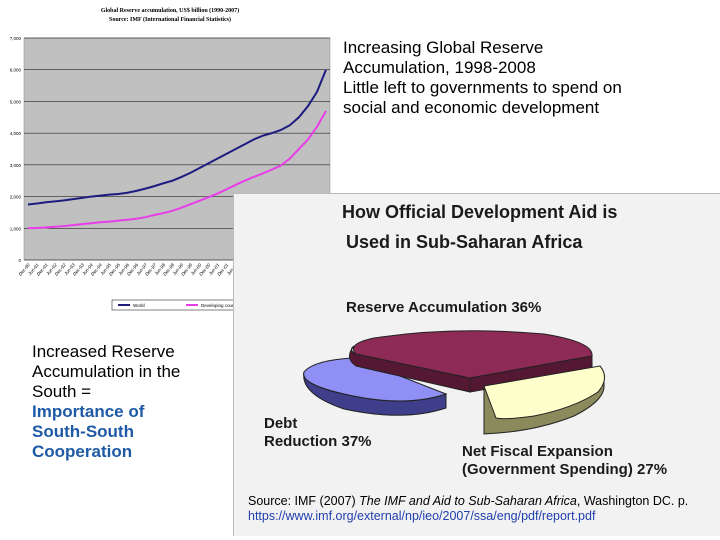  What do you see at coordinates (62, 391) in the screenshot?
I see `bottom-text-line: South =` at bounding box center [62, 391].